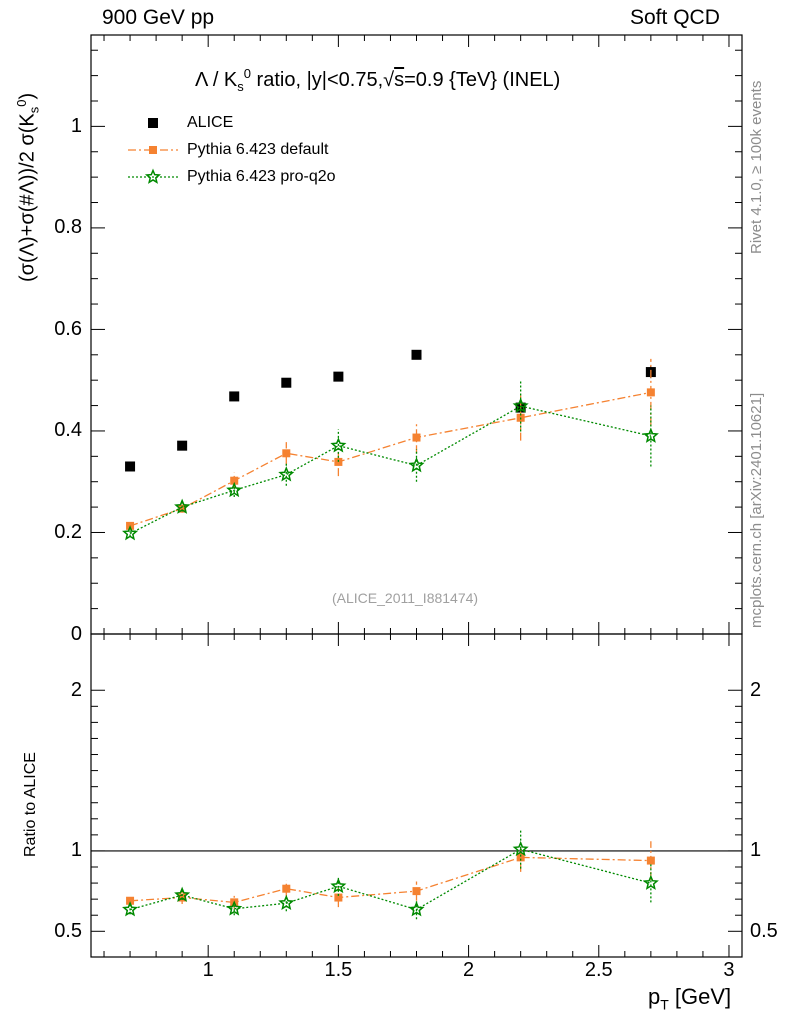 This screenshot has height=1024, width=786. I want to click on x-tick-label: 2, so click(469, 969).